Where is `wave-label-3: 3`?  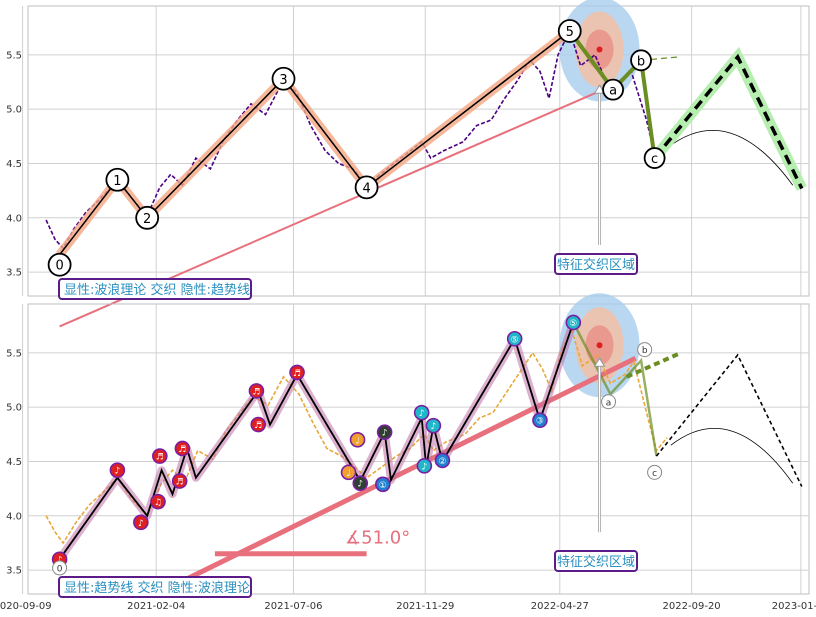 wave-label-3: 3 is located at coordinates (283, 80).